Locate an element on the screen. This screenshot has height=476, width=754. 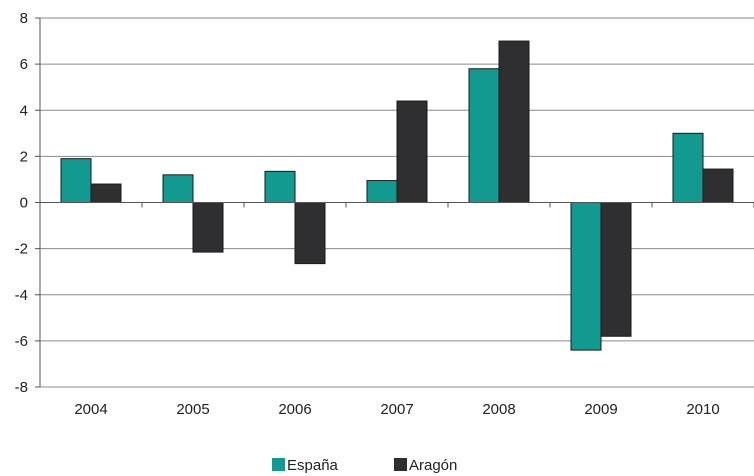
x-tick-label: 2006 is located at coordinates (294, 409).